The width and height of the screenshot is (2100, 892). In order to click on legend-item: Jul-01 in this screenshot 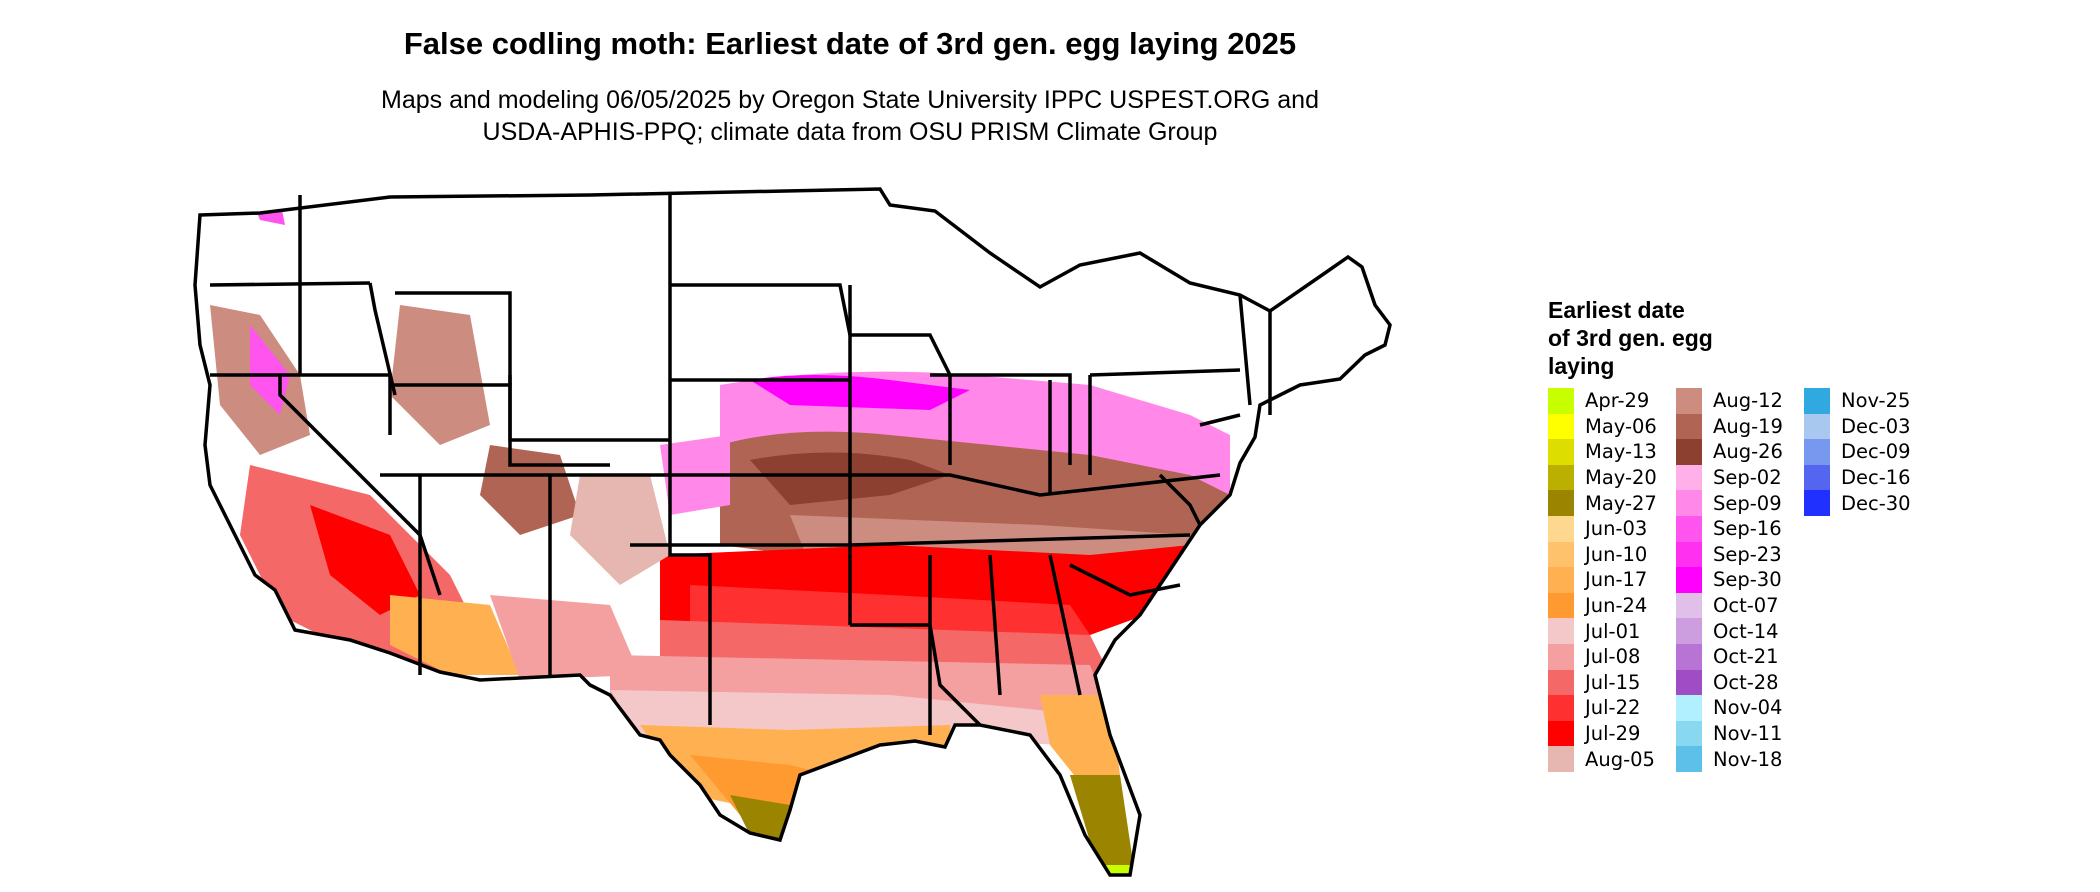, I will do `click(1611, 631)`.